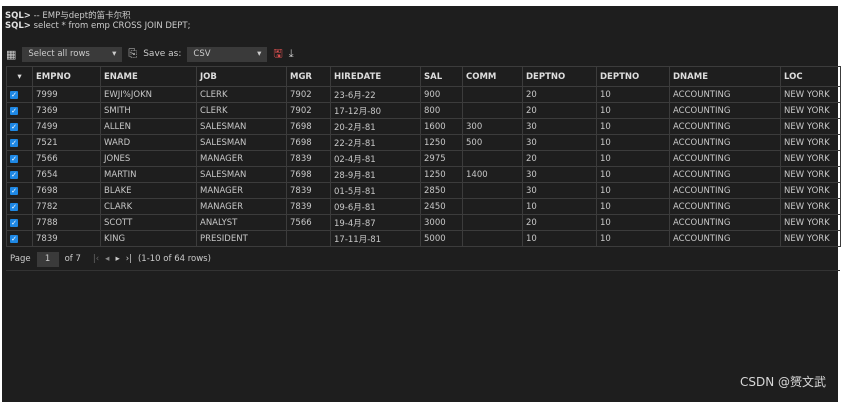 Image resolution: width=842 pixels, height=404 pixels. I want to click on table-cell: 7999, so click(66, 94).